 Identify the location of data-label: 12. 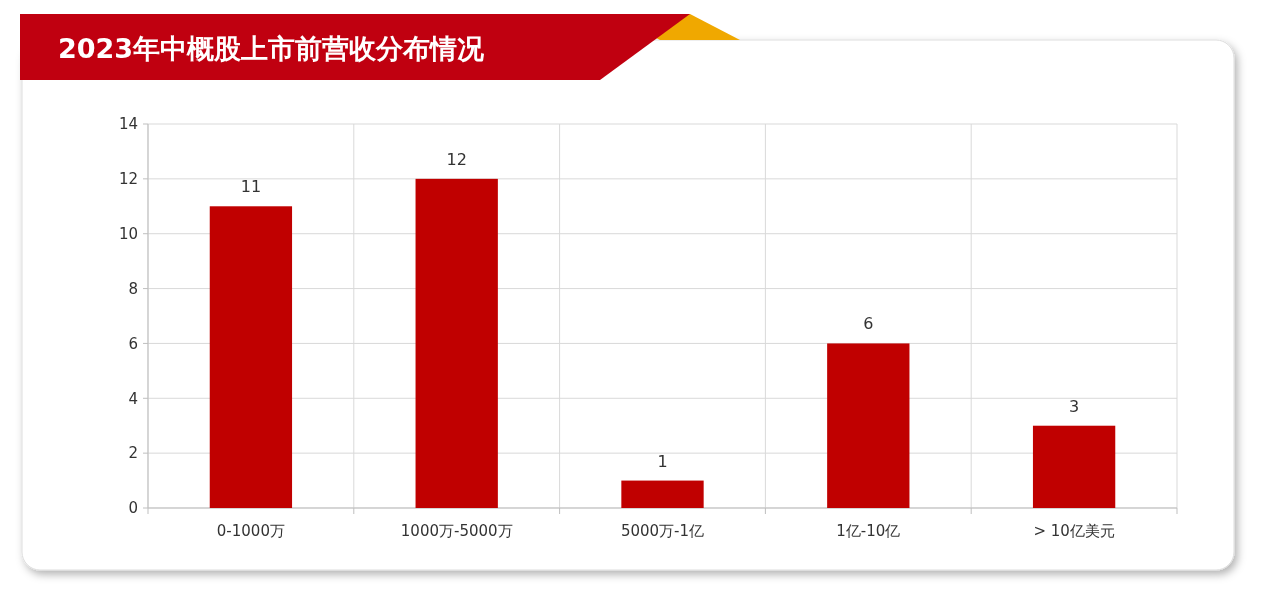
(456, 159).